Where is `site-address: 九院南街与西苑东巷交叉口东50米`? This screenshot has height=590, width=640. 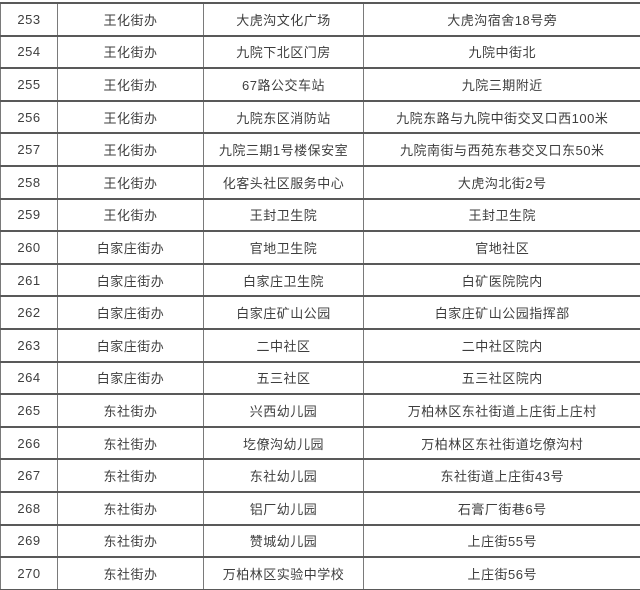 site-address: 九院南街与西苑东巷交叉口东50米 is located at coordinates (501, 149).